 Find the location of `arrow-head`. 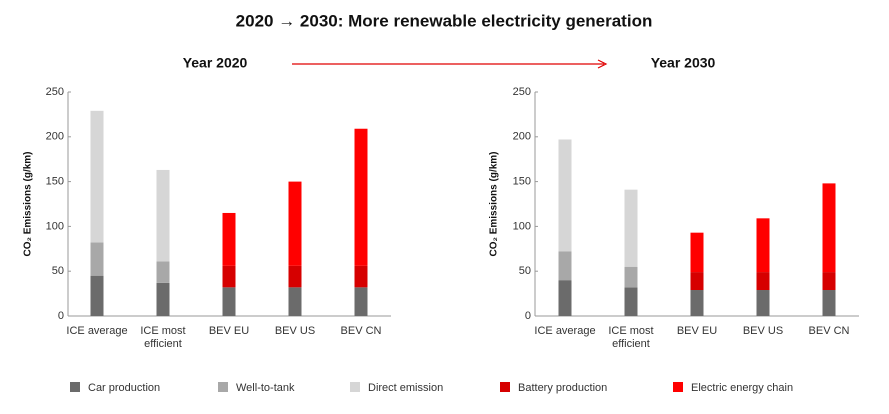

arrow-head is located at coordinates (602, 64).